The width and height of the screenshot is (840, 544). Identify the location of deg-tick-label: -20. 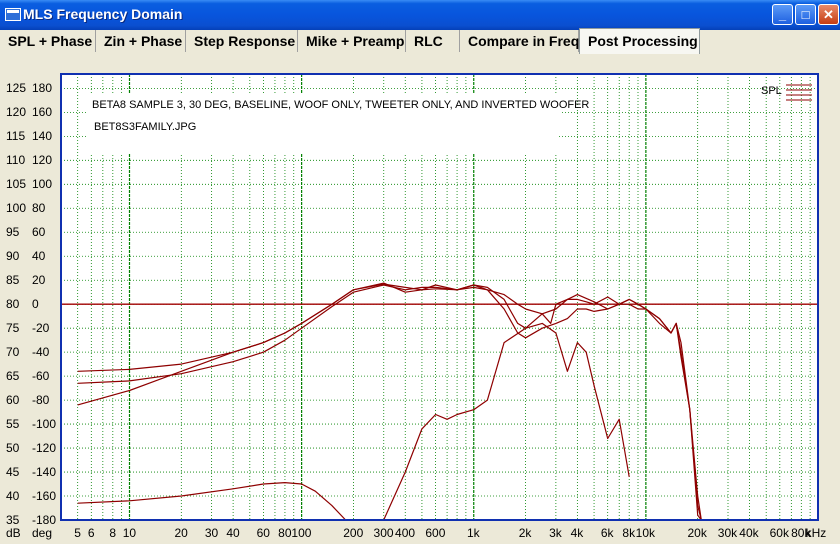
(41, 328).